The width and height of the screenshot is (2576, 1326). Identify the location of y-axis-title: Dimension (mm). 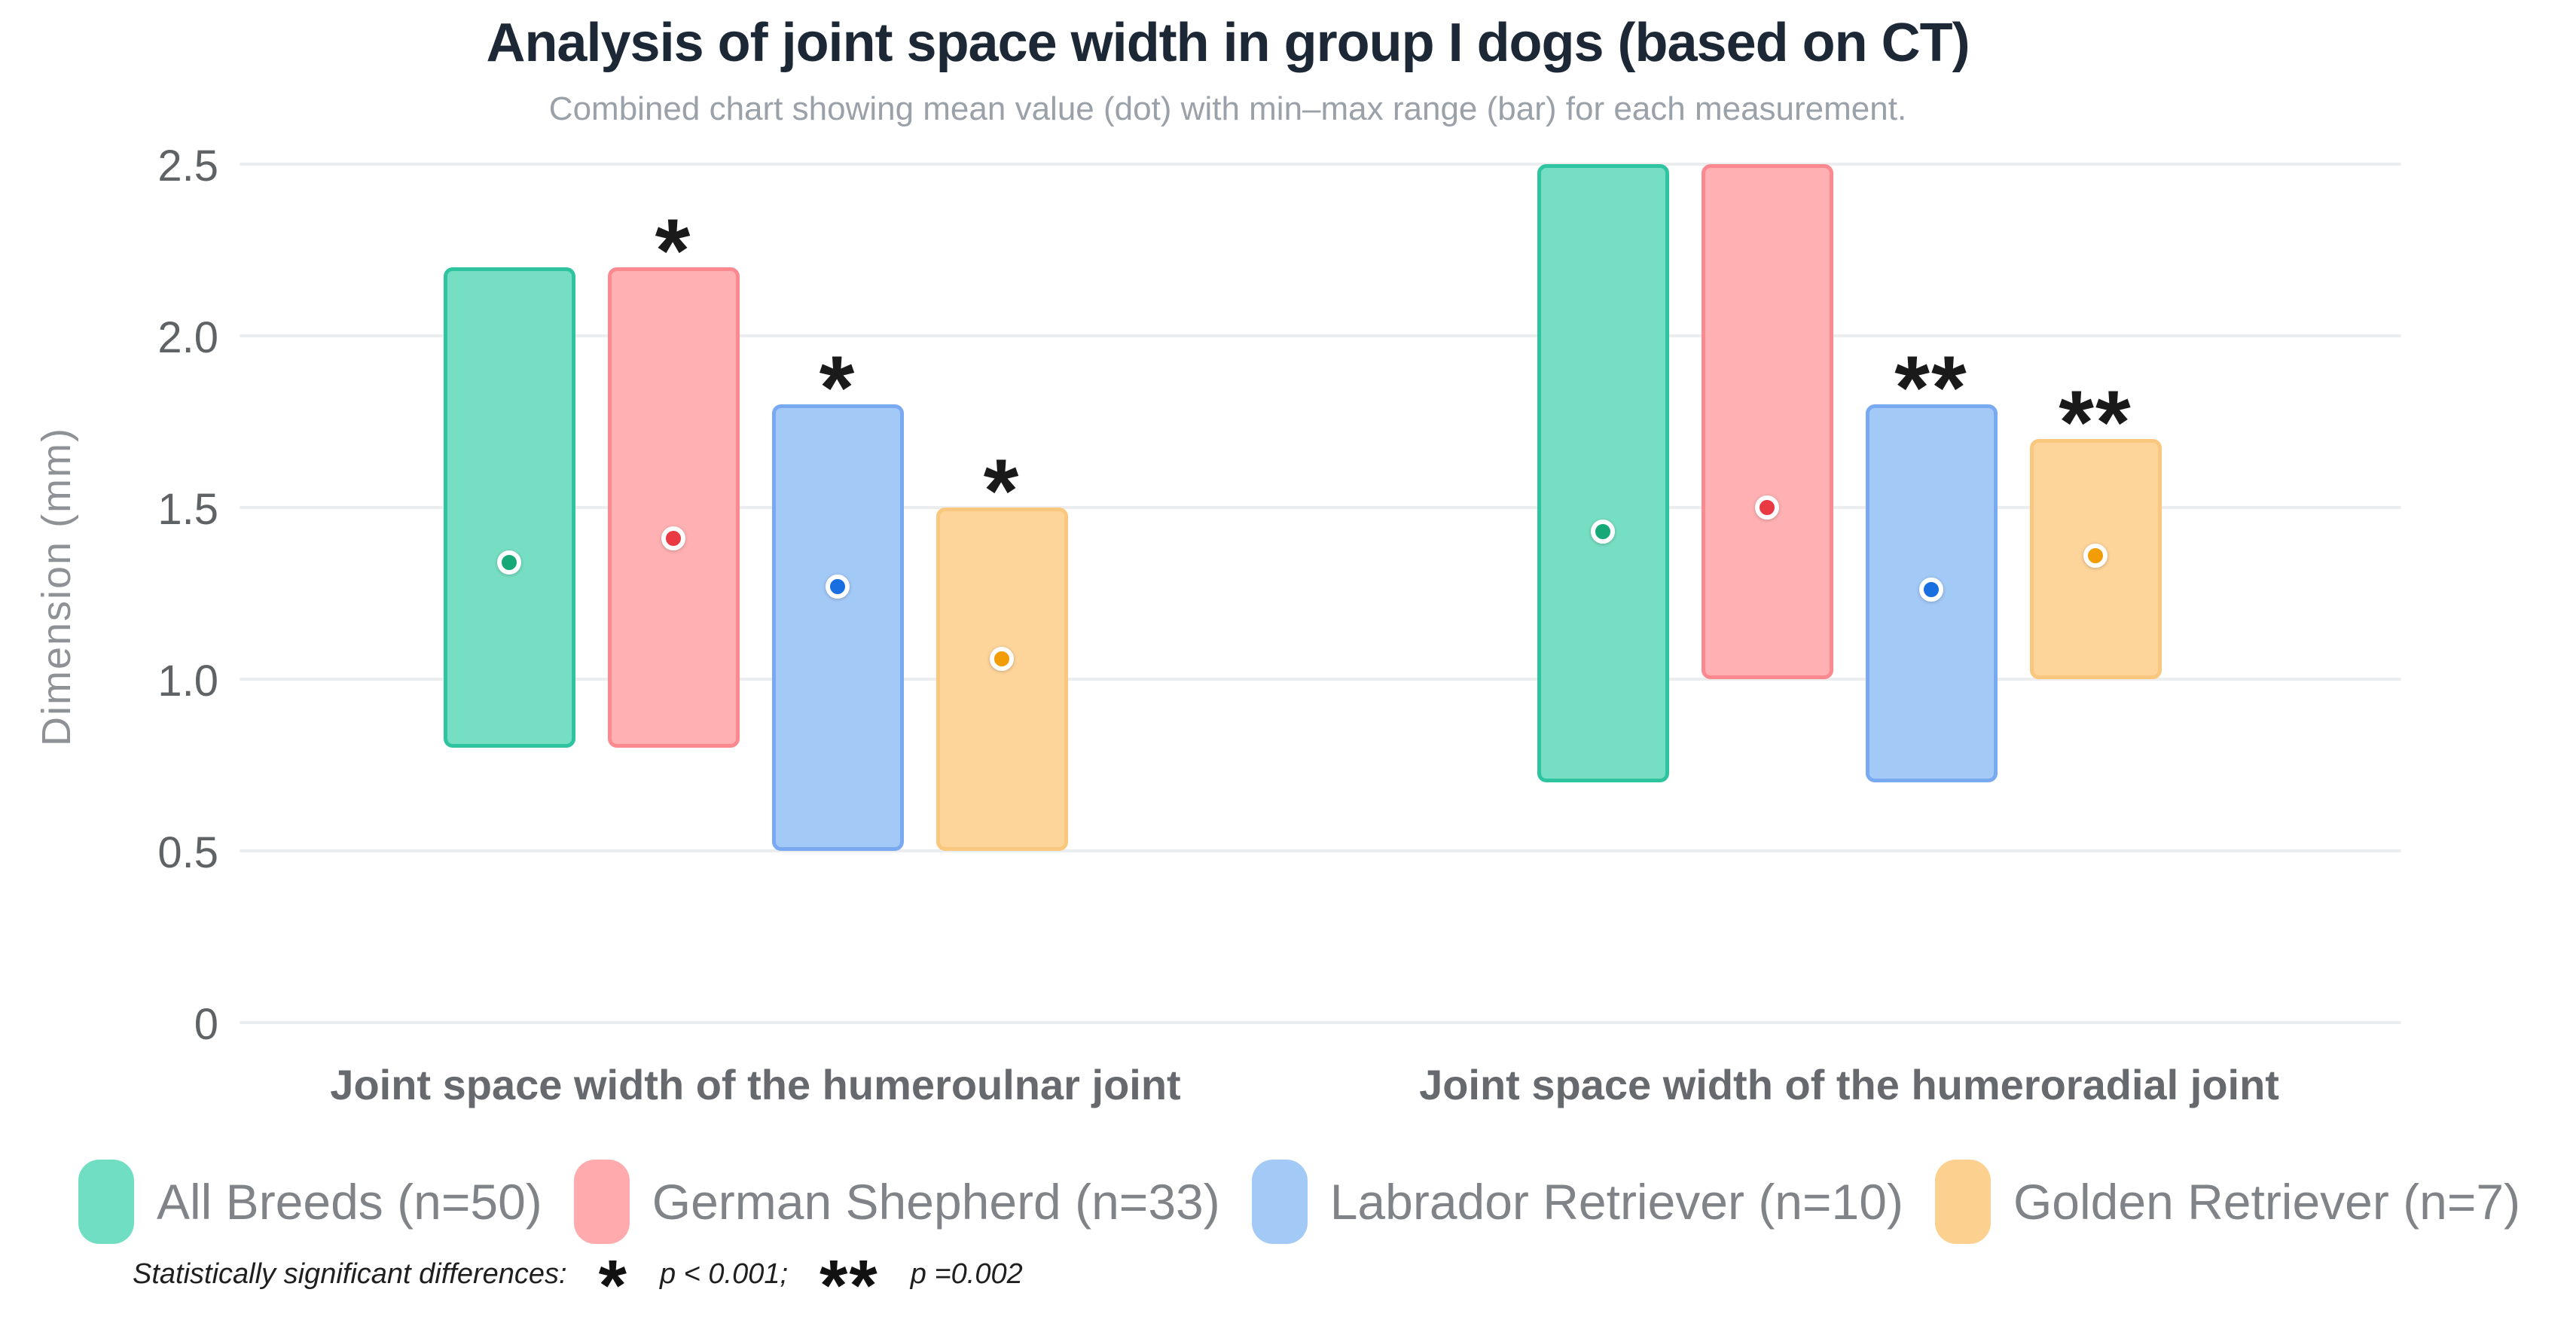
(57, 586).